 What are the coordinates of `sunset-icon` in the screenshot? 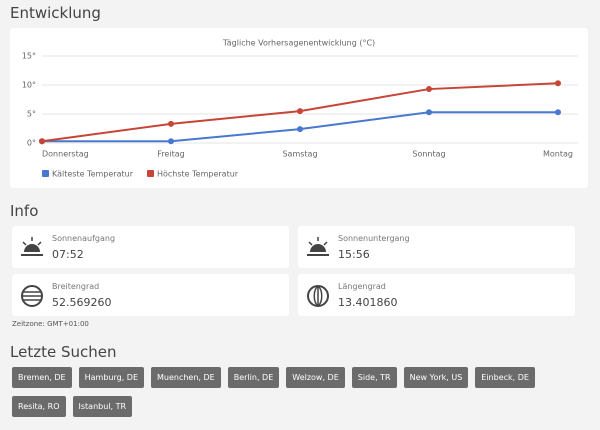 It's located at (318, 246).